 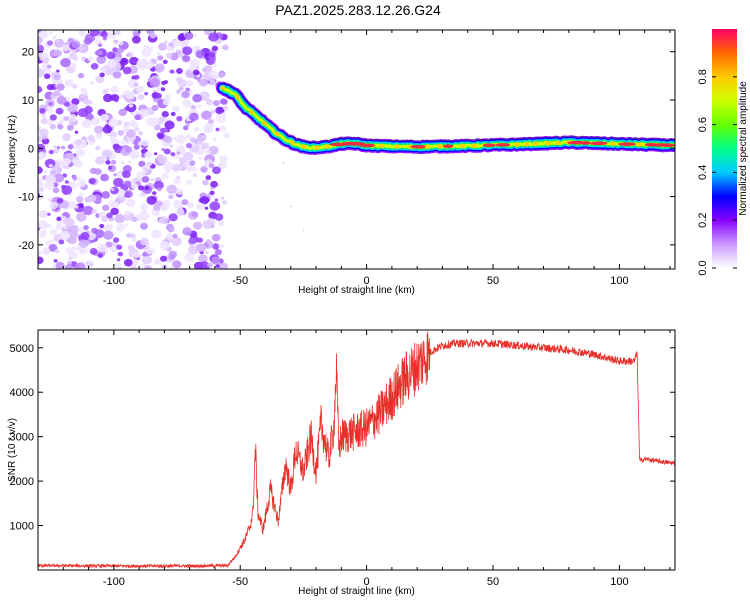 I want to click on spectrogram-y-tick-label: -20, so click(x=26, y=246).